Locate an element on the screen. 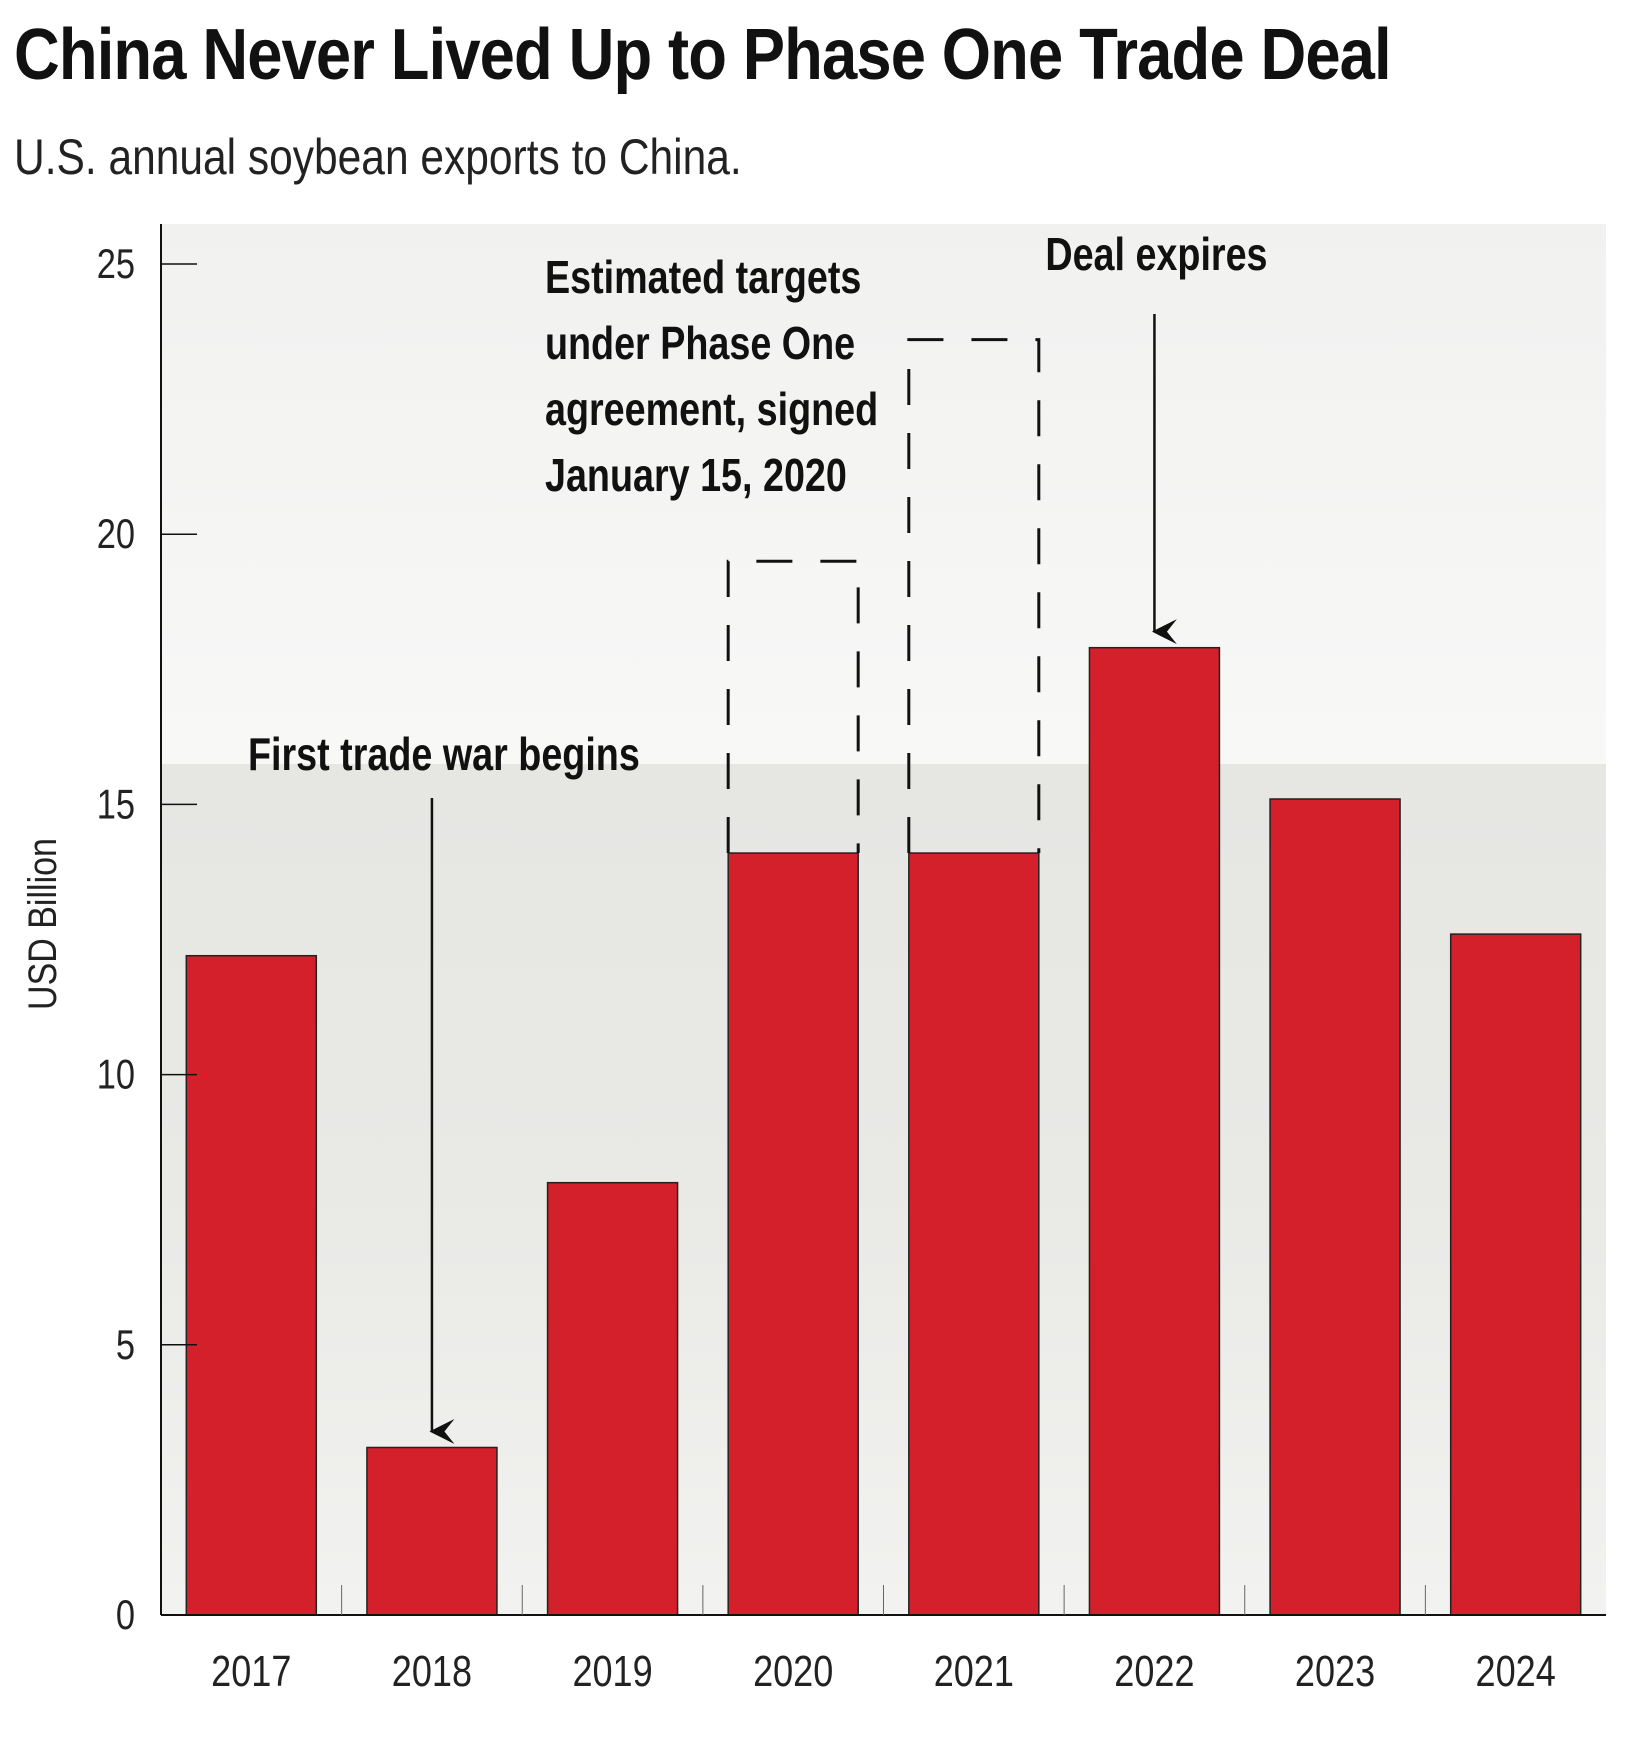  annotation-targets-line: under Phase One is located at coordinates (700, 342).